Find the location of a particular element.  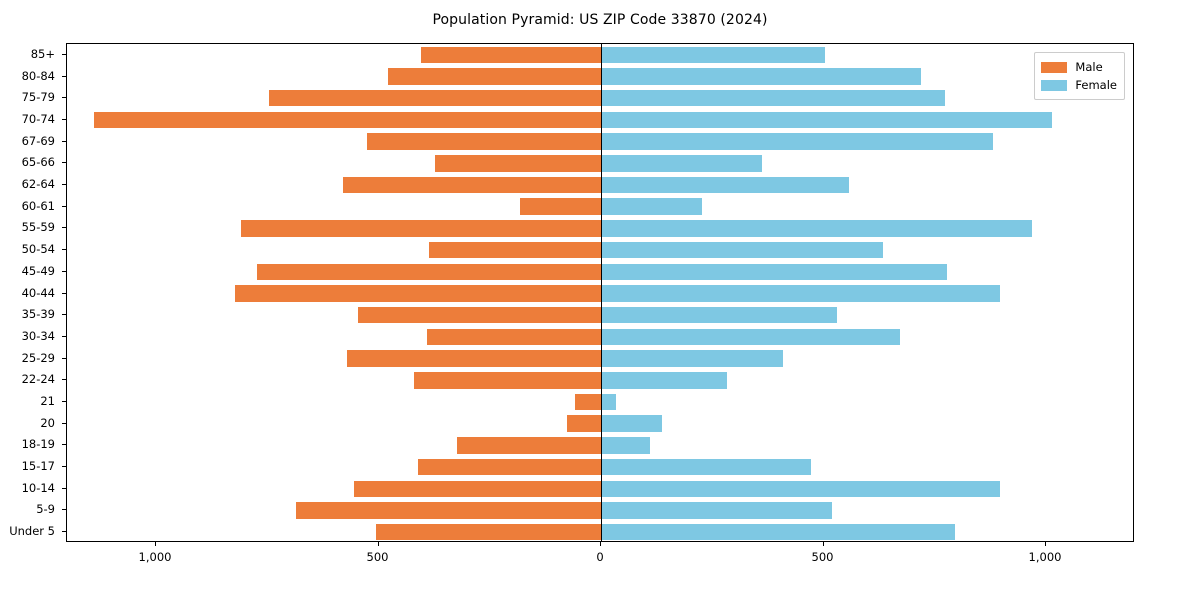

y-tick-label: 40-44 is located at coordinates (38, 292).